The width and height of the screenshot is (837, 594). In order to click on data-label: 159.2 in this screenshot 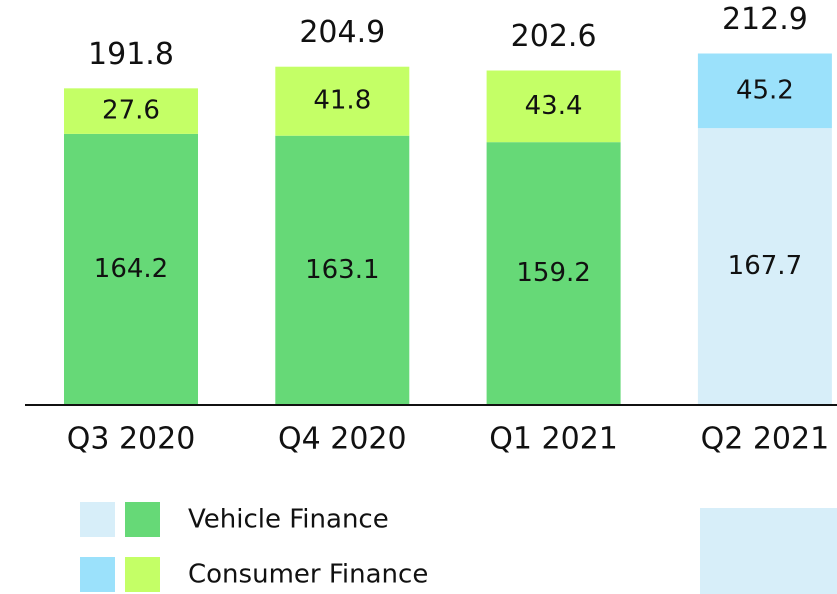, I will do `click(553, 273)`.